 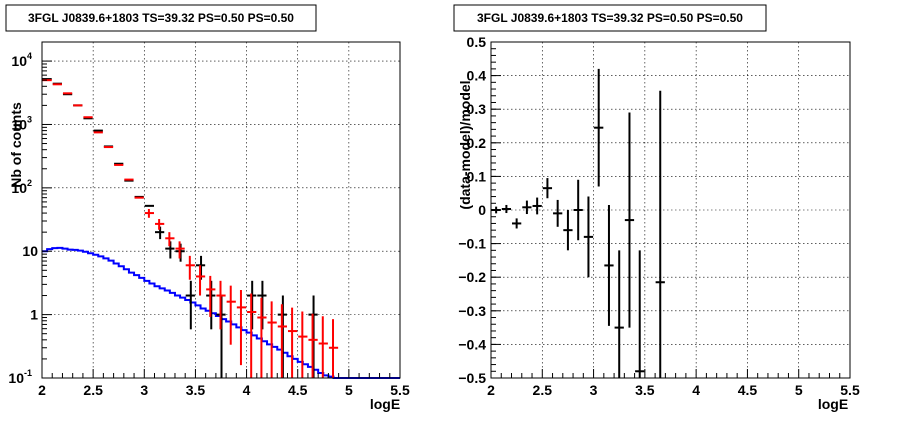 What do you see at coordinates (477, 143) in the screenshot?
I see `y-tick-label: 0.2` at bounding box center [477, 143].